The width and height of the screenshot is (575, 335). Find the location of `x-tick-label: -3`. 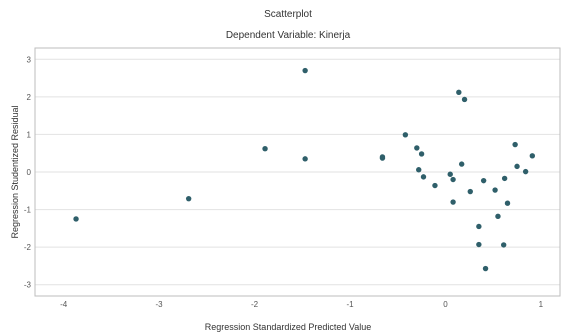

x-tick-label: -3 is located at coordinates (160, 304).